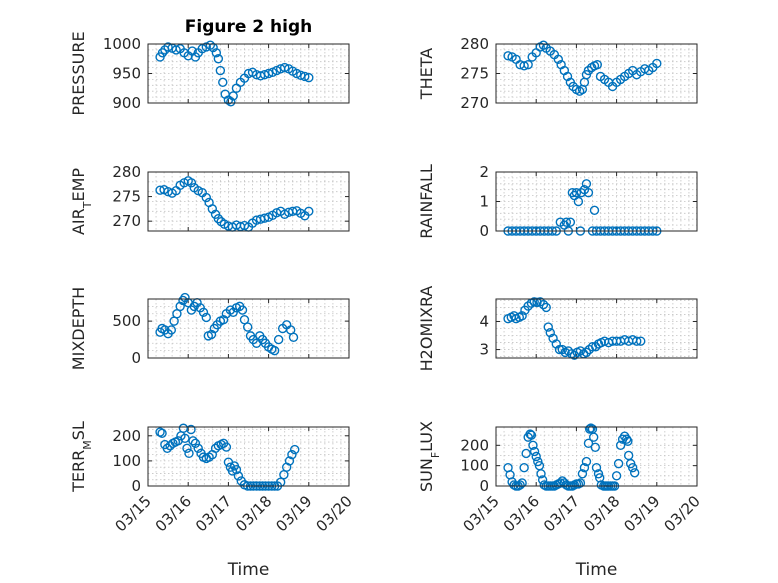 Image resolution: width=778 pixels, height=583 pixels. I want to click on y-tick-label: 275, so click(474, 74).